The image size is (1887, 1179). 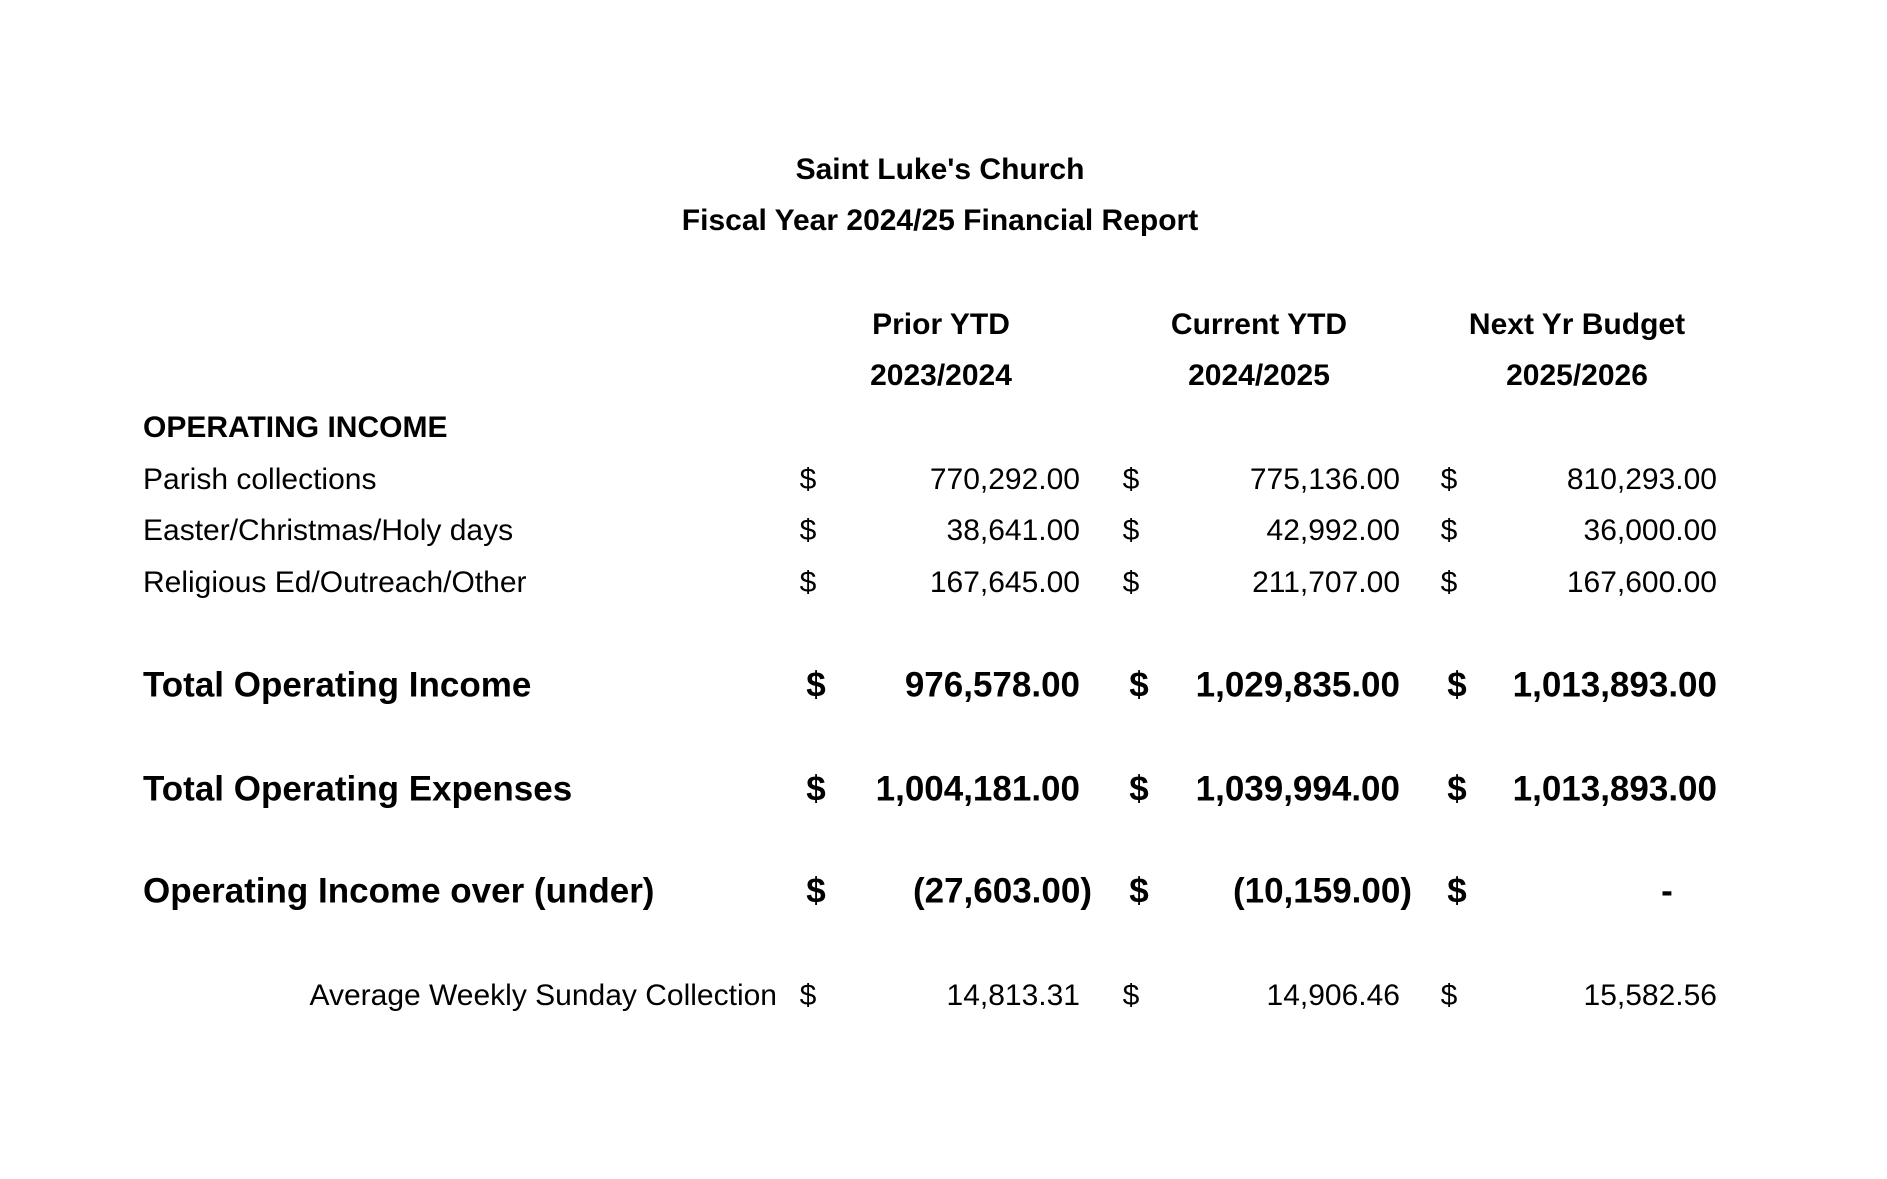 What do you see at coordinates (1013, 530) in the screenshot?
I see `income-row-value: 38,641.00` at bounding box center [1013, 530].